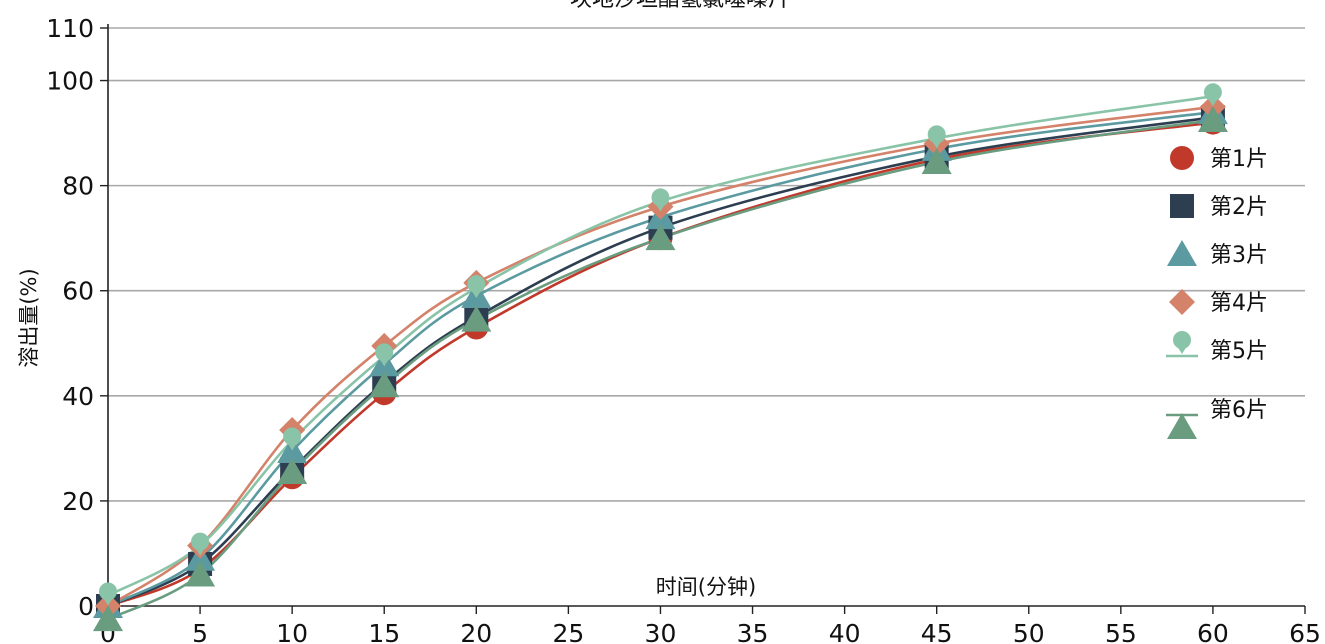 The height and width of the screenshot is (644, 1325). What do you see at coordinates (29, 317) in the screenshot?
I see `y-axis-title: 溶出量(%)` at bounding box center [29, 317].